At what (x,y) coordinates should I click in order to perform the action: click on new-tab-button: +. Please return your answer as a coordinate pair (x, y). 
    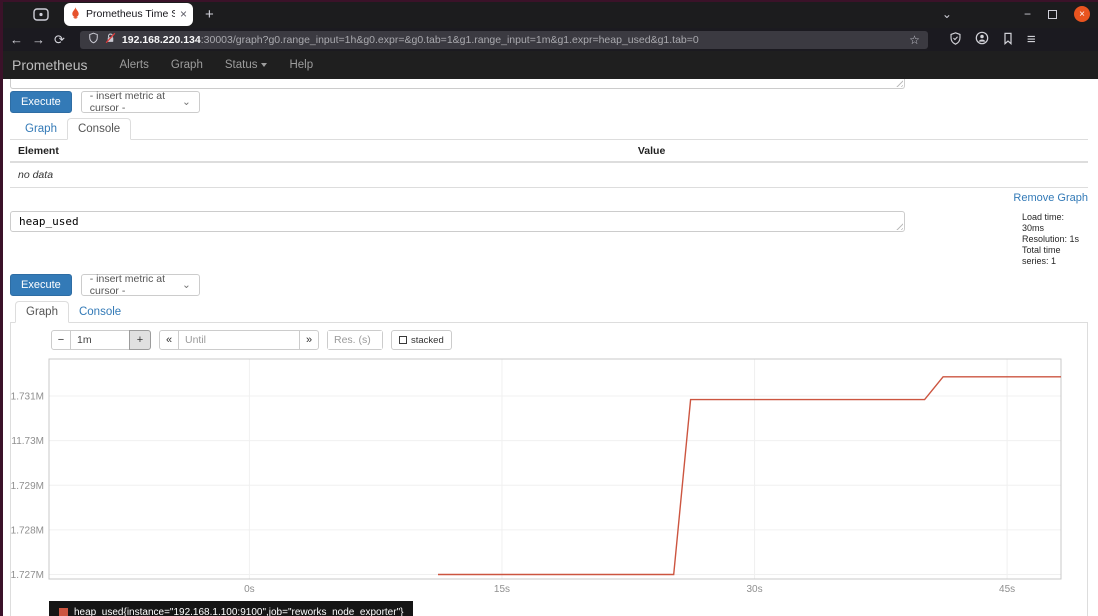
    Looking at the image, I should click on (209, 14).